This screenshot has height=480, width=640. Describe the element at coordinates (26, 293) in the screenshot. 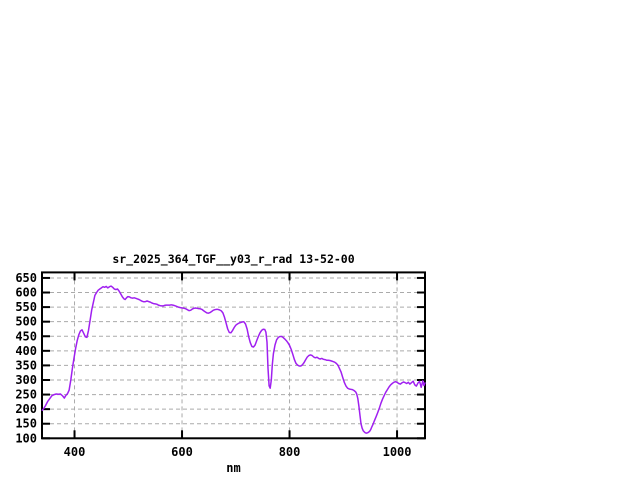

I see `y-tick-label: 600` at that location.